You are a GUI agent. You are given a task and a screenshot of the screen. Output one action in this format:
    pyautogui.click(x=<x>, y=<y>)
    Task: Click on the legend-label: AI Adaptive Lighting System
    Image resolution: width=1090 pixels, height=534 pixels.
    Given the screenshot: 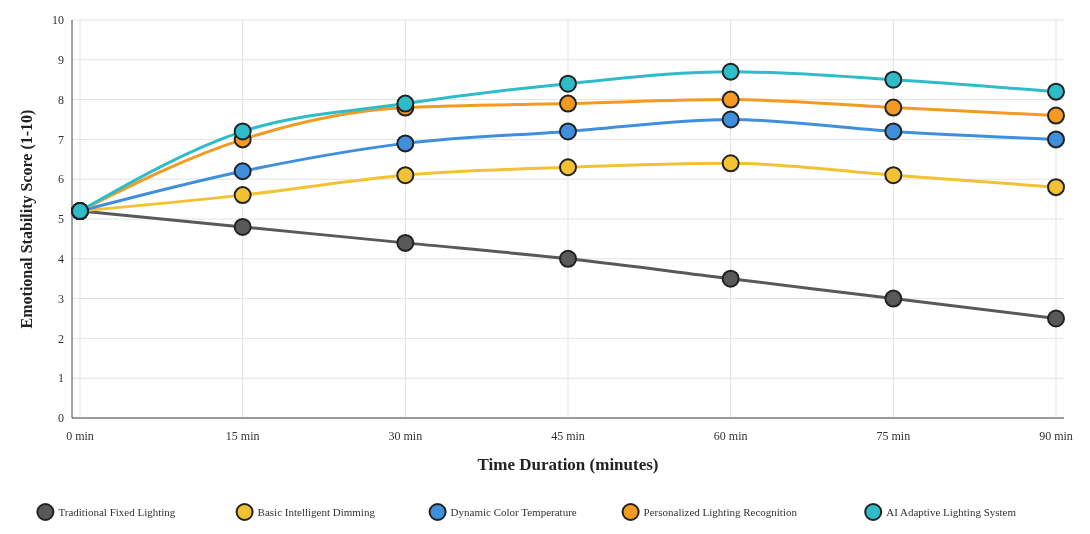 What is the action you would take?
    pyautogui.click(x=951, y=511)
    